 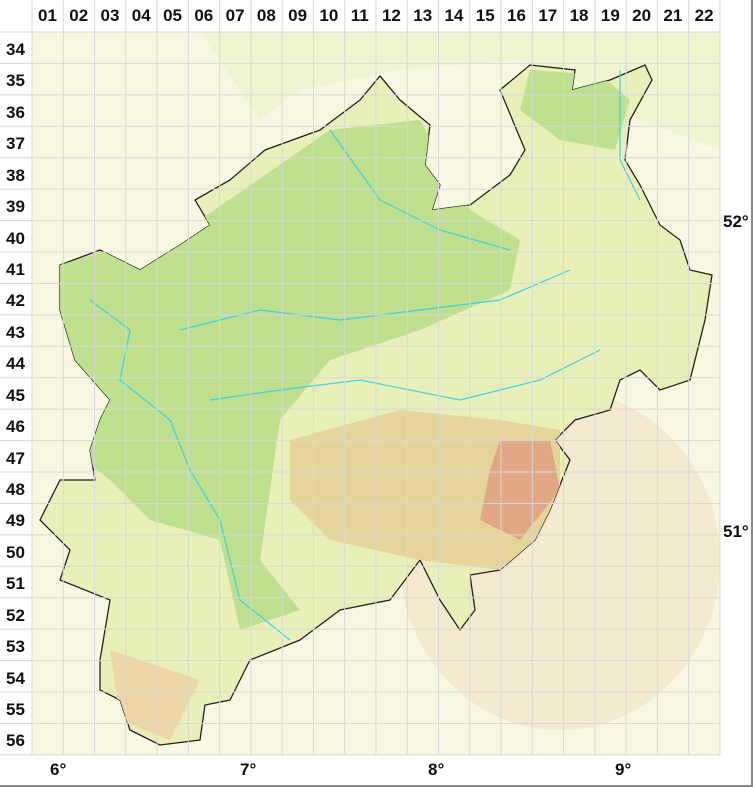 I want to click on column-label: 16, so click(x=516, y=15).